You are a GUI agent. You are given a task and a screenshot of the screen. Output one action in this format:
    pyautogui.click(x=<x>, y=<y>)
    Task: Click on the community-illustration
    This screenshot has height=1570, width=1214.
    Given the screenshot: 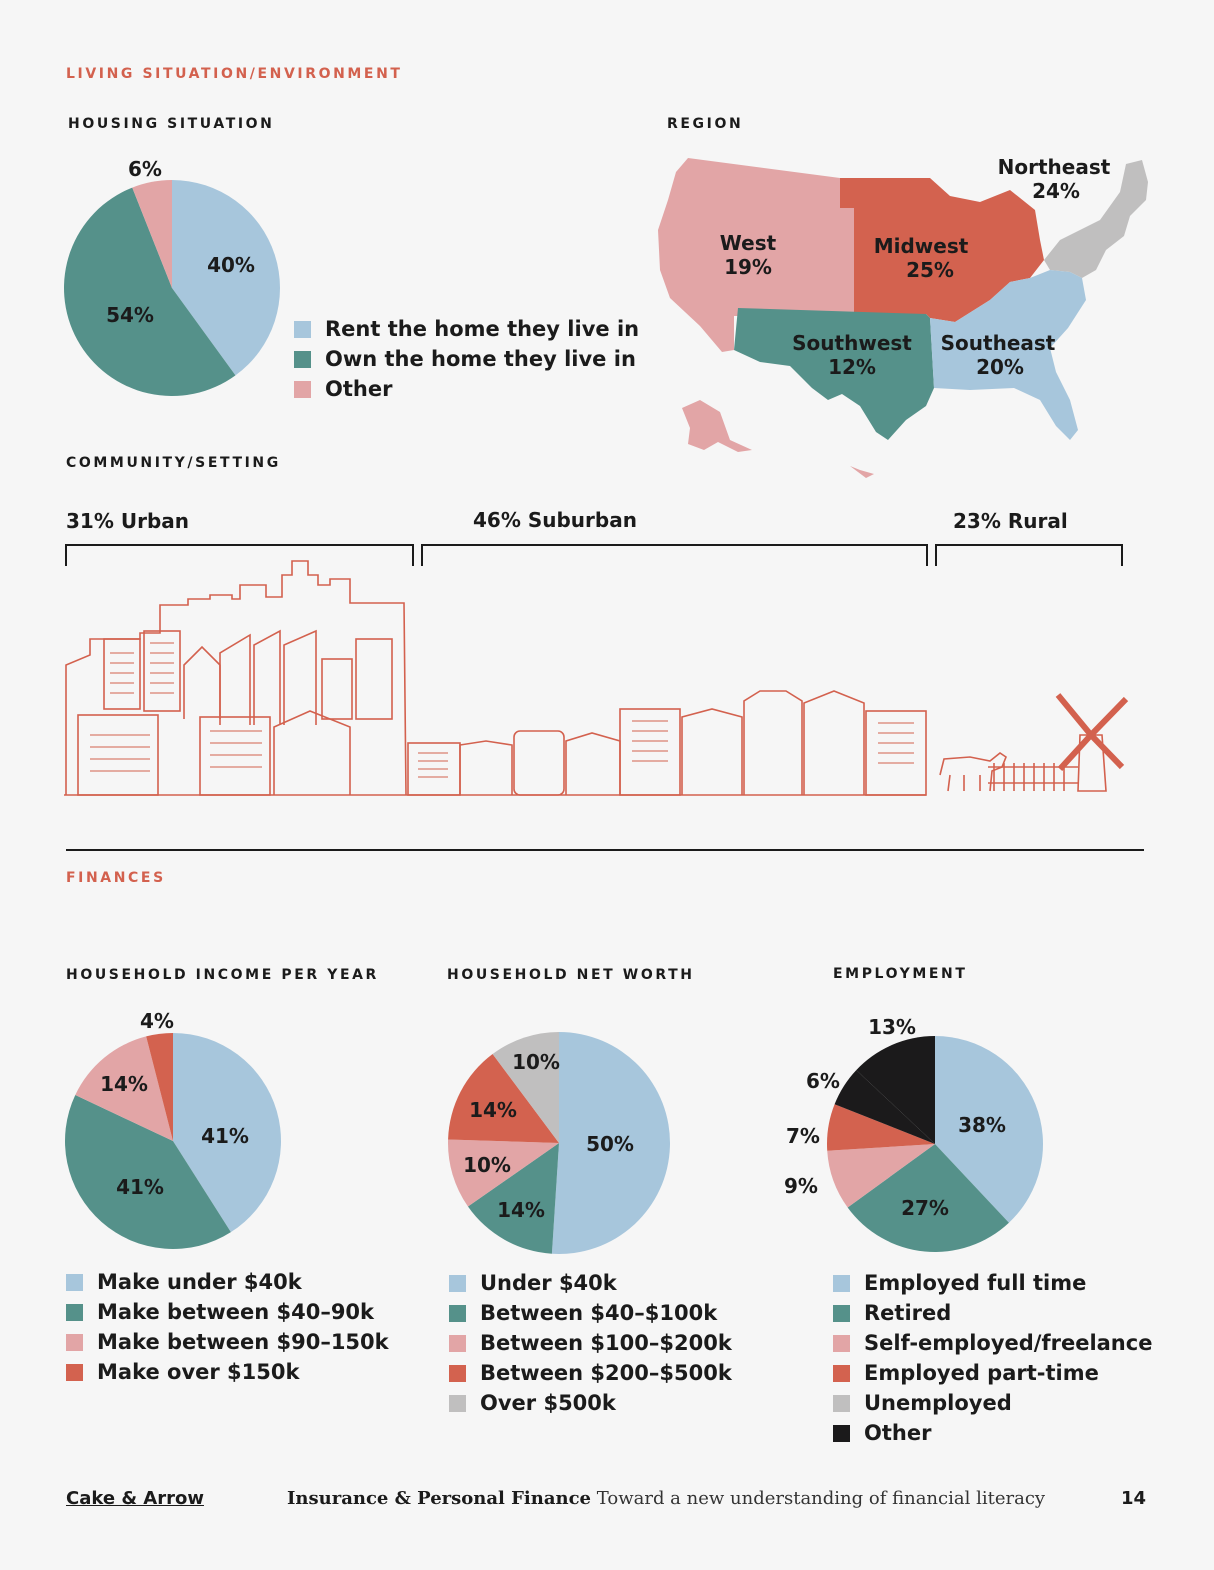 What is the action you would take?
    pyautogui.click(x=596, y=678)
    